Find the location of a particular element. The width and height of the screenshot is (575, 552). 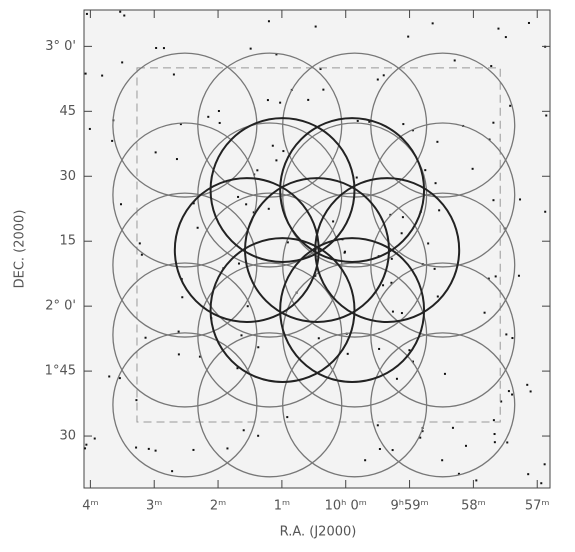

x-tick-label: 1ᵐ is located at coordinates (282, 506).